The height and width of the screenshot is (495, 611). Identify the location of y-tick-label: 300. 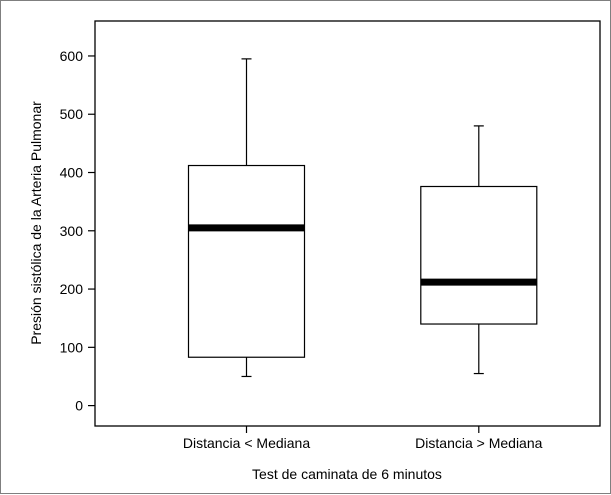
(72, 231).